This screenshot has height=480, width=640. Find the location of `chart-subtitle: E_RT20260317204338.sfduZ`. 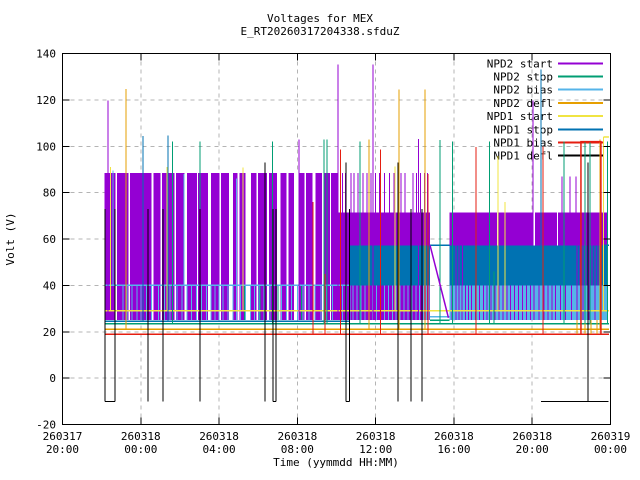

chart-subtitle: E_RT20260317204338.sfduZ is located at coordinates (320, 31).